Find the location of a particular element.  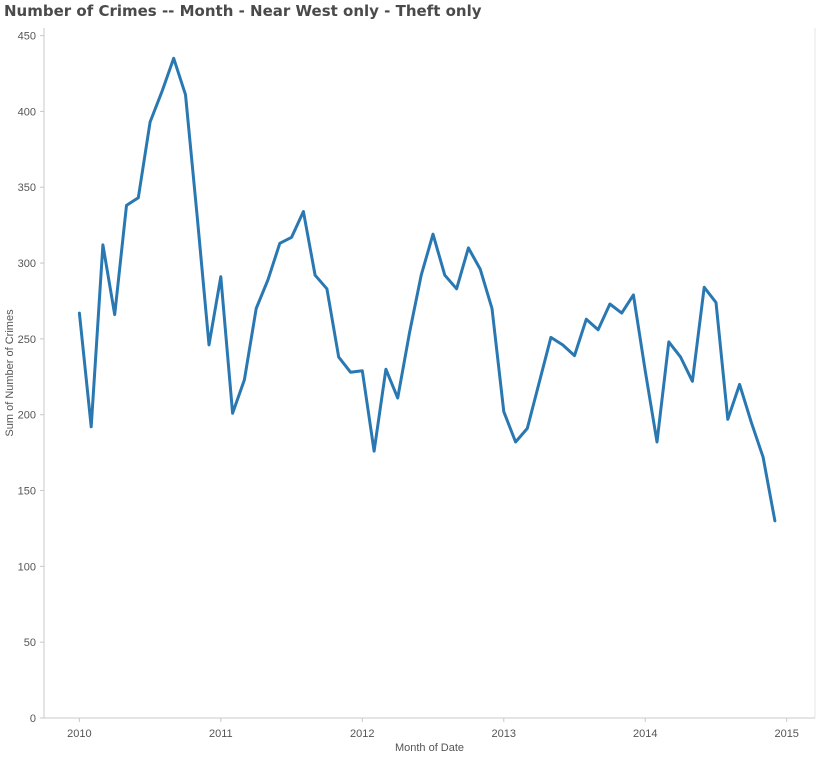

y-axis-title: Sum of Number of Crimes is located at coordinates (10, 373).